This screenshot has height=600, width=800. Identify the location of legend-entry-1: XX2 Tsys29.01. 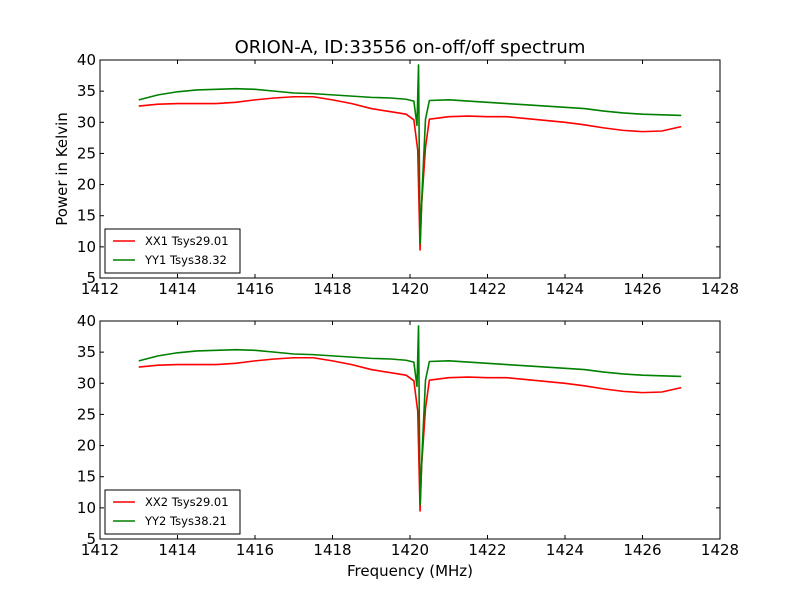
(187, 502).